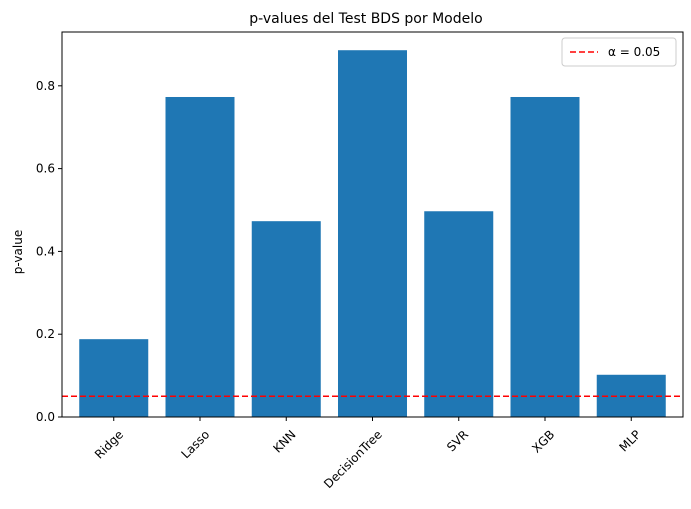 The width and height of the screenshot is (691, 509). What do you see at coordinates (45, 86) in the screenshot?
I see `y-tick-label: 0.8` at bounding box center [45, 86].